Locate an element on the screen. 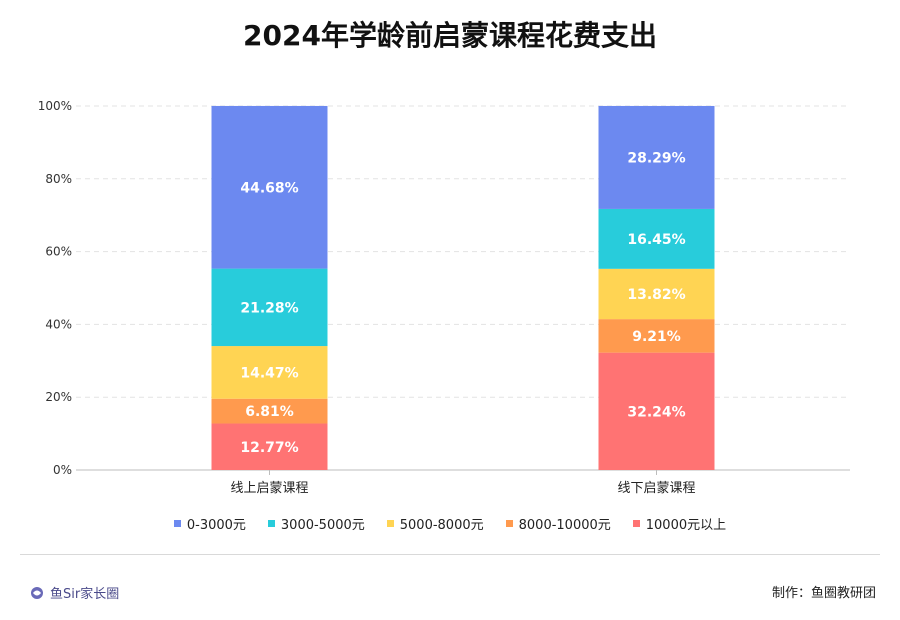 The width and height of the screenshot is (900, 620). legend-label: 0-3000元 is located at coordinates (216, 525).